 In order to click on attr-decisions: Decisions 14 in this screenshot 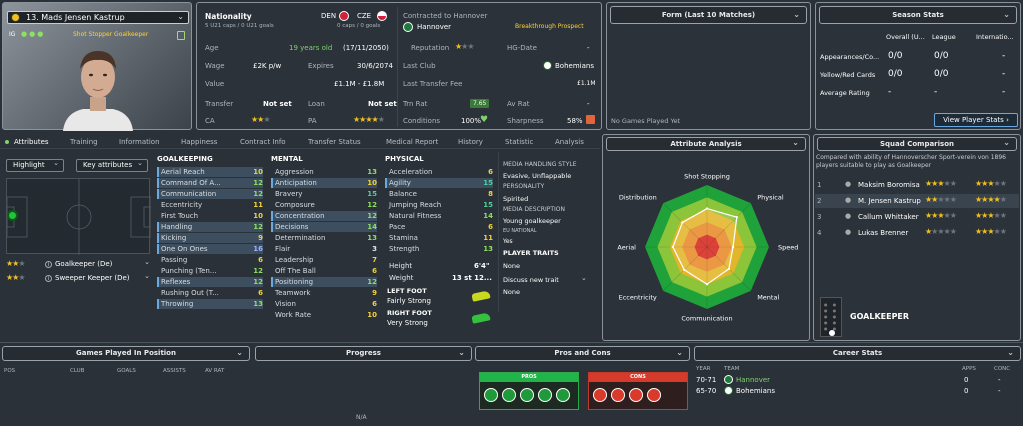, I will do `click(324, 227)`.